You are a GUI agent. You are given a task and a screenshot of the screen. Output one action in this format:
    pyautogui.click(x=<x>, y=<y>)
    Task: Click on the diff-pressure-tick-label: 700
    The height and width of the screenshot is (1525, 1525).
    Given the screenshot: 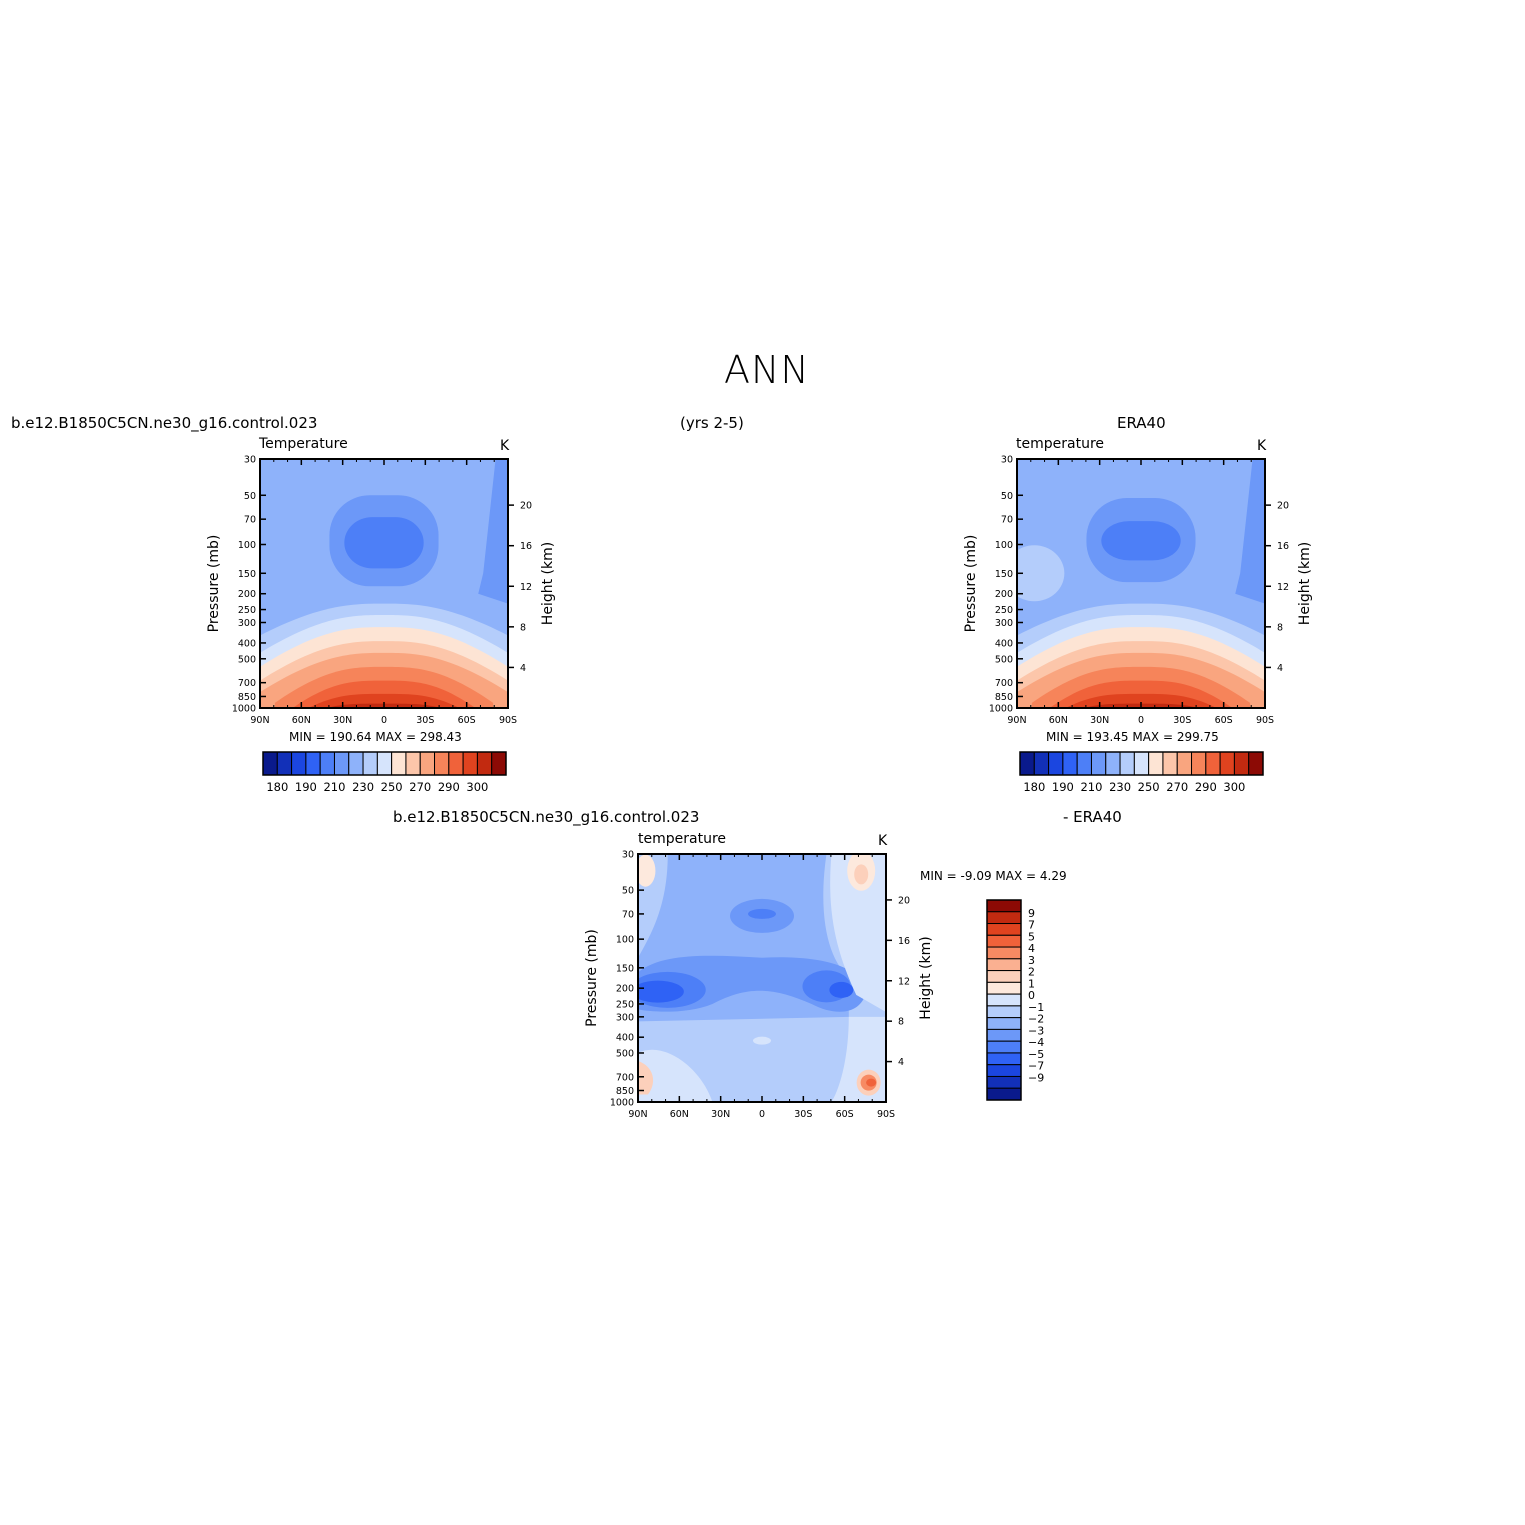 What is the action you would take?
    pyautogui.click(x=625, y=1077)
    